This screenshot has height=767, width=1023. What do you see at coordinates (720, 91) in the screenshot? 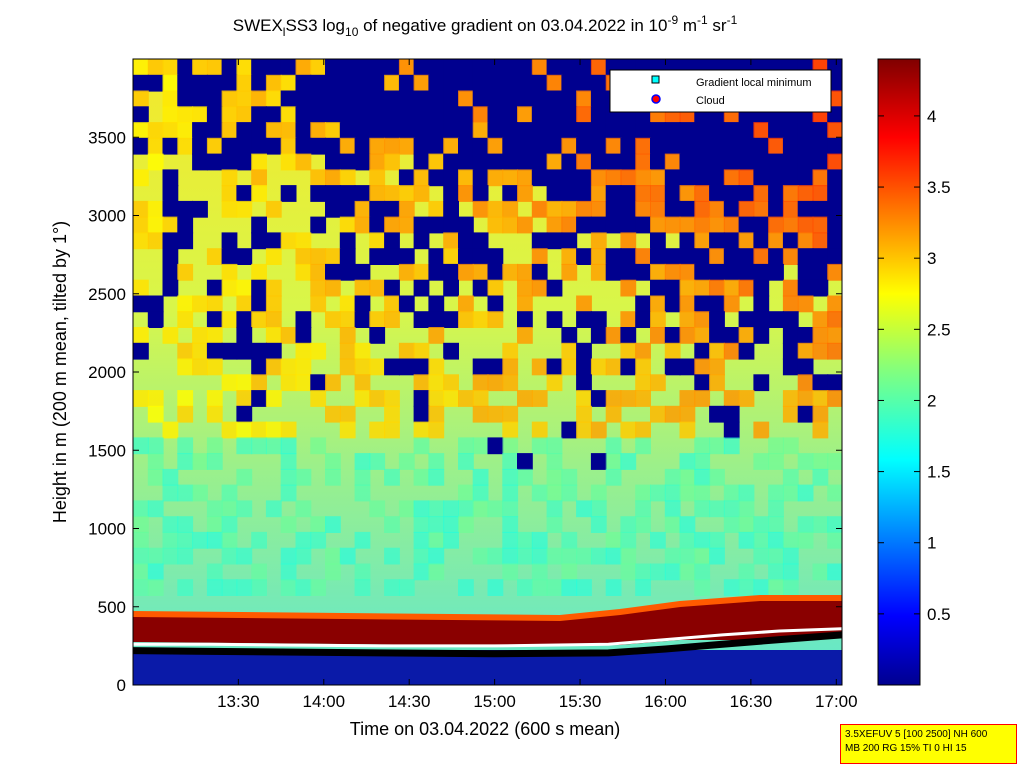
I see `legend: Gradient local minimum Cloud` at bounding box center [720, 91].